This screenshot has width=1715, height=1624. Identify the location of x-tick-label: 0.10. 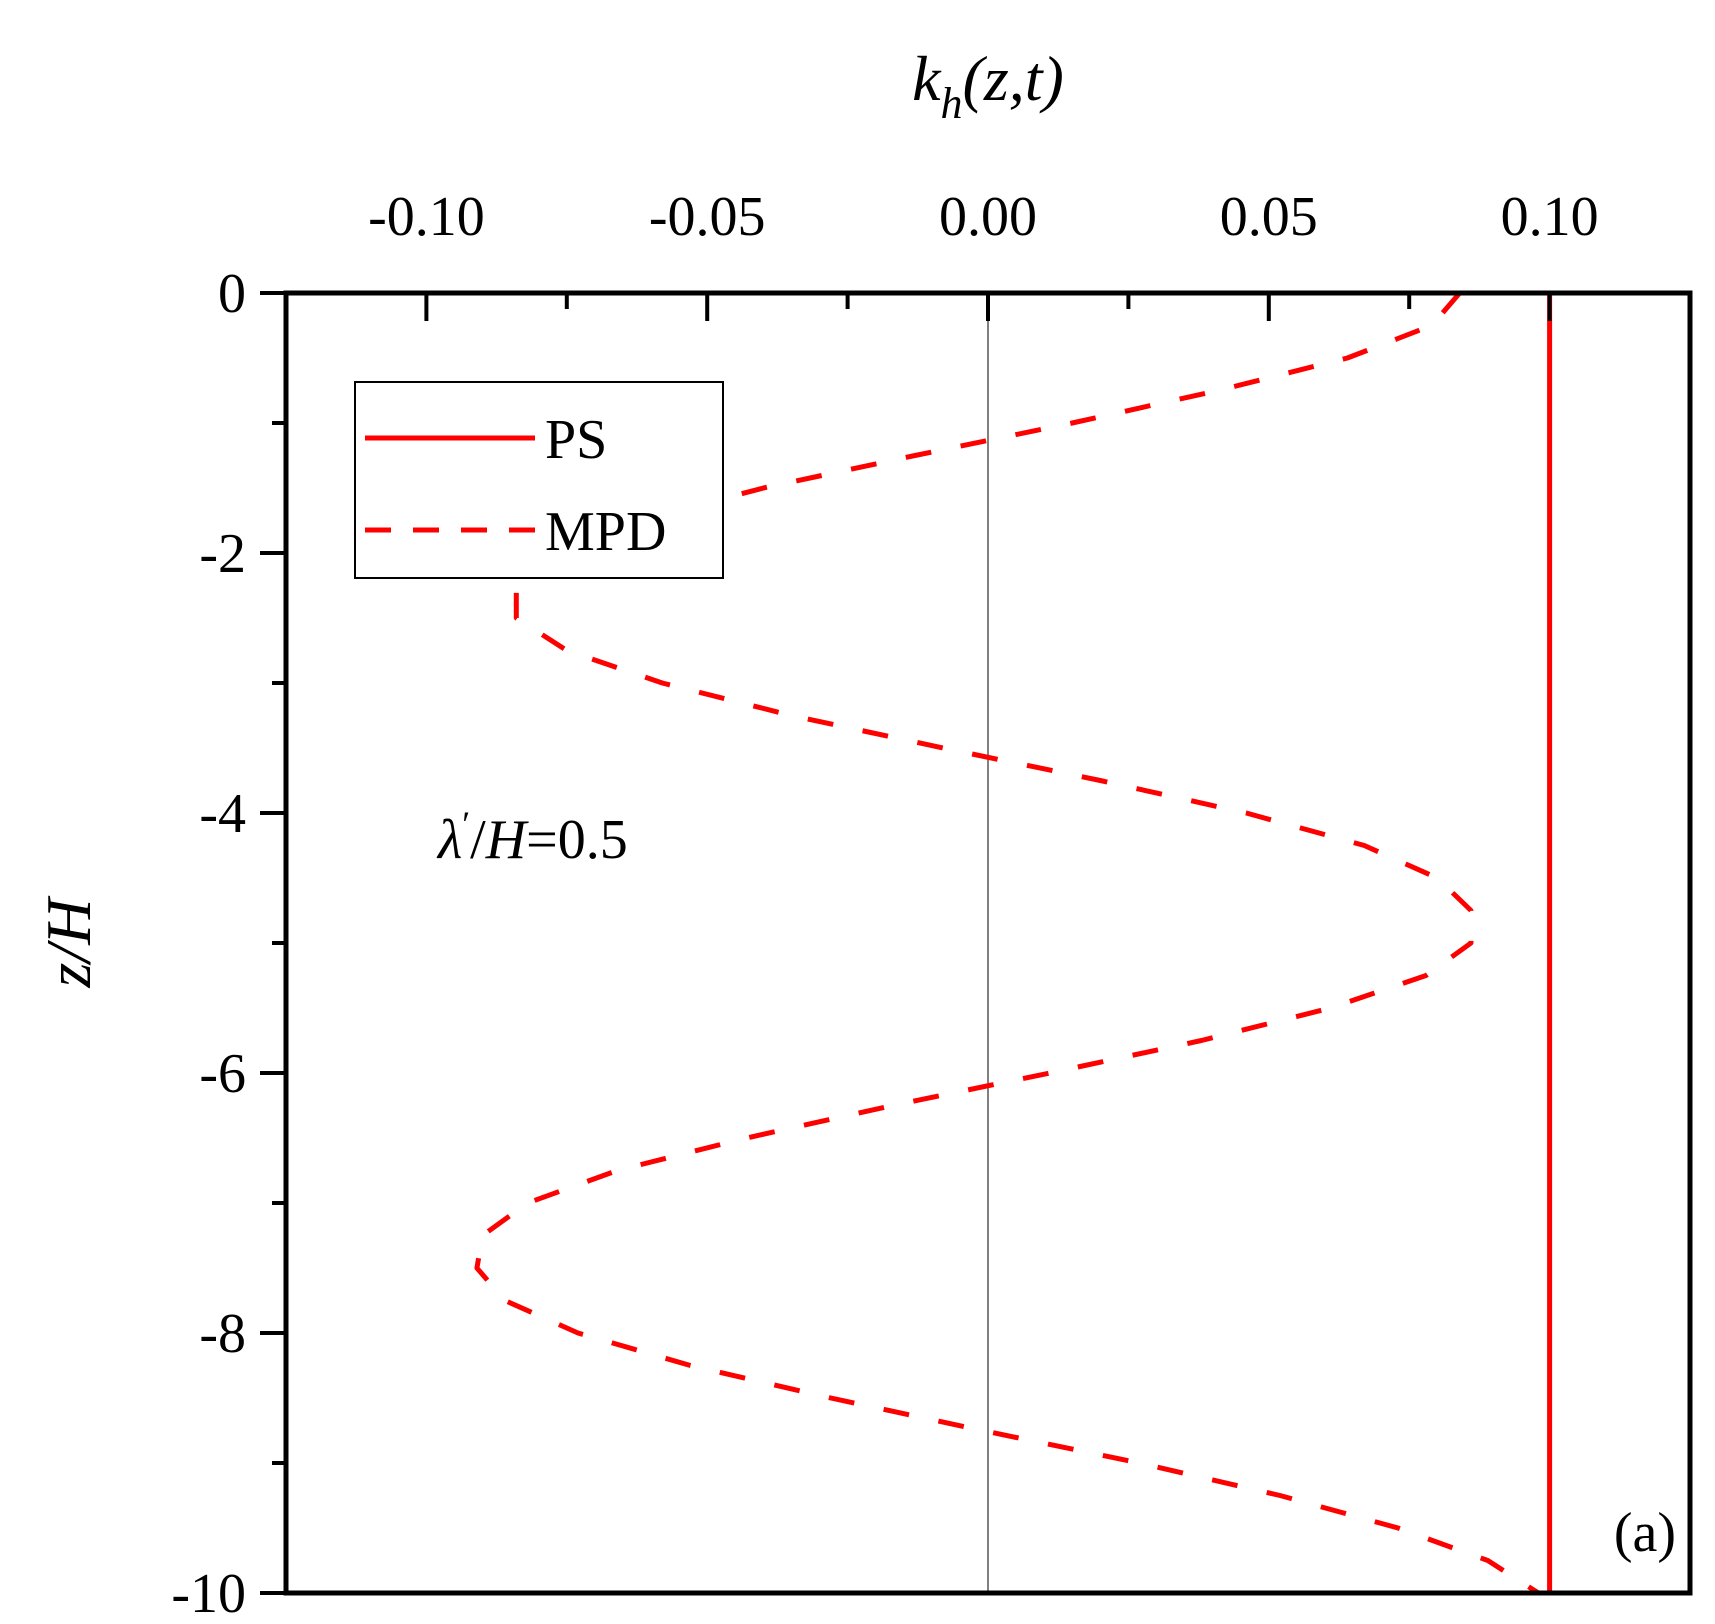
(1550, 217).